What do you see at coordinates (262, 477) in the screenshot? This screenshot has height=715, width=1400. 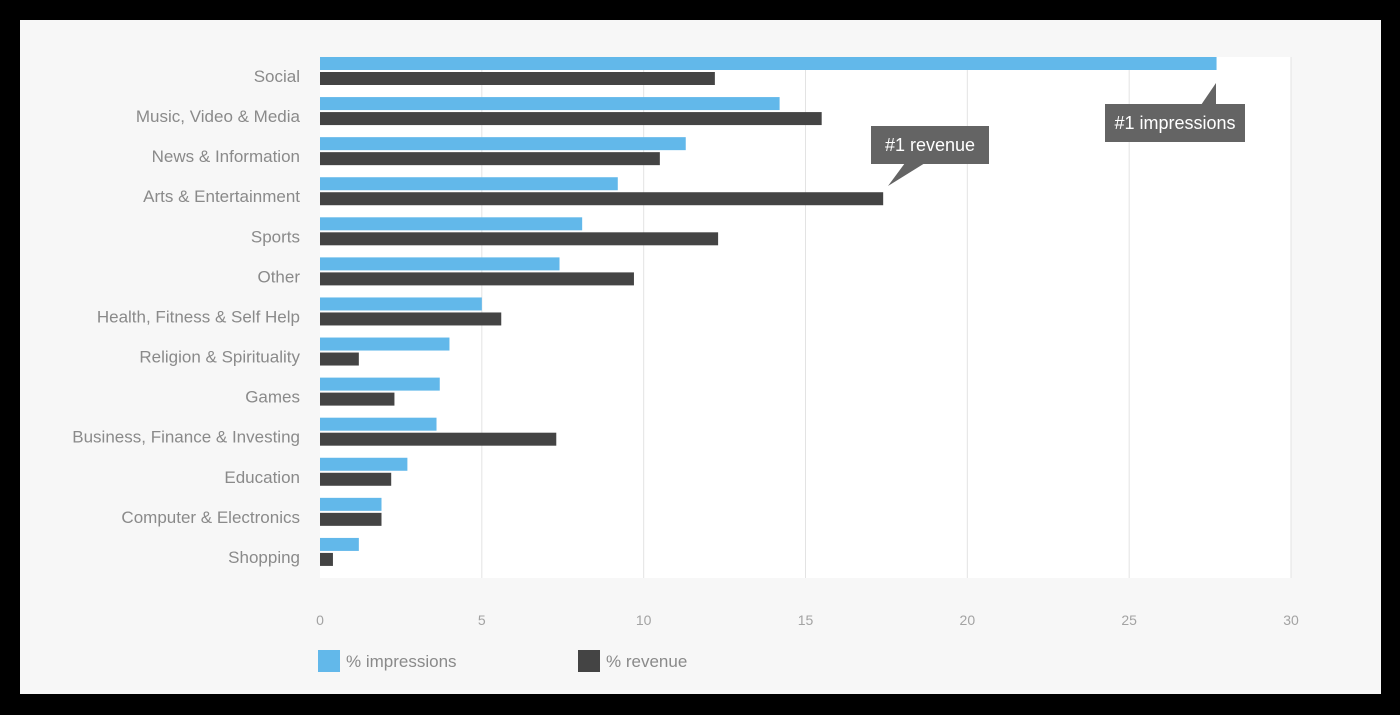 I see `category-label: Education` at bounding box center [262, 477].